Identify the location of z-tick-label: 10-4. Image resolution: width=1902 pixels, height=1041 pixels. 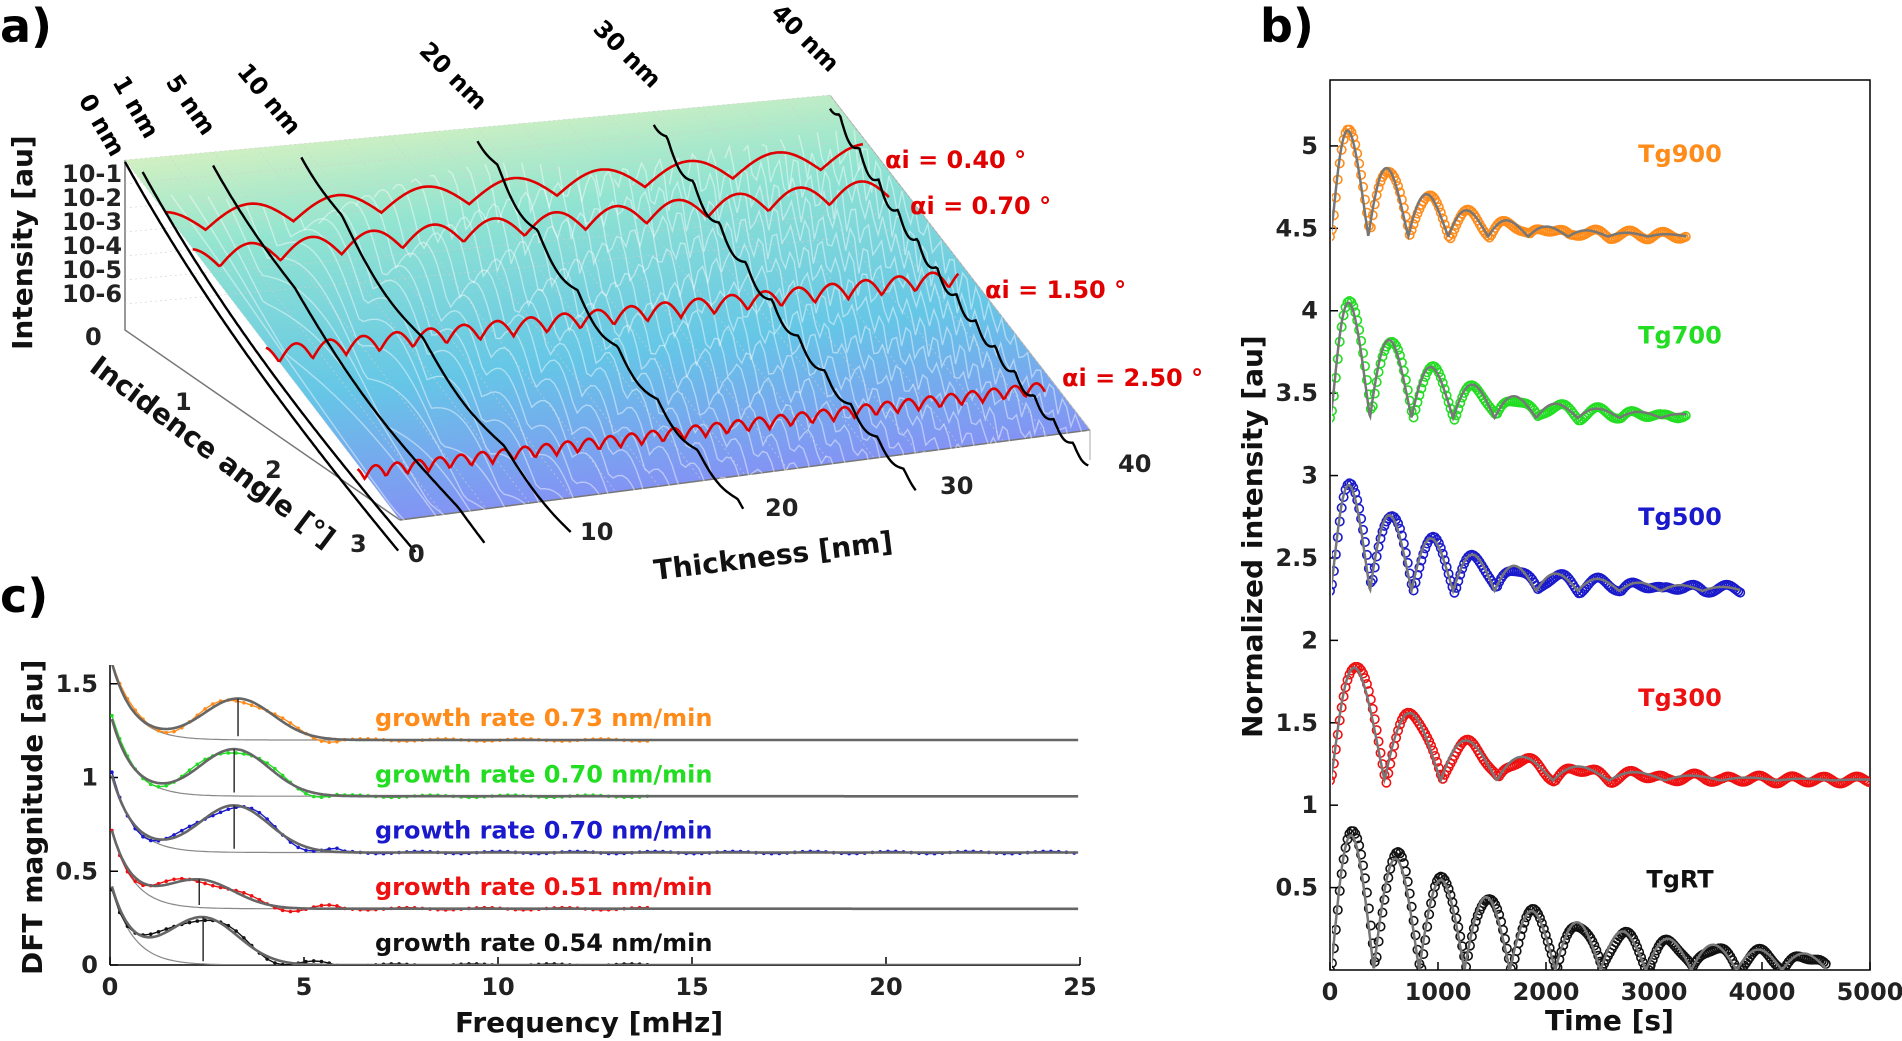
(92, 246).